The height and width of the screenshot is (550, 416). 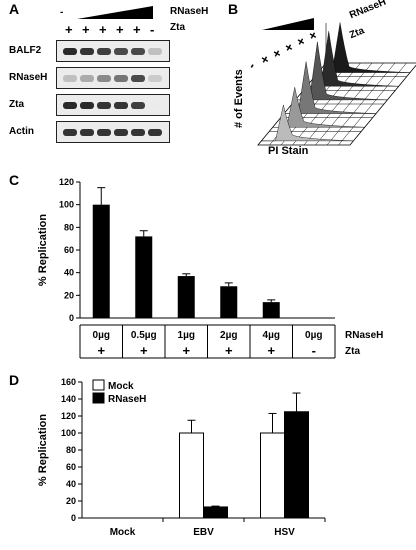 What do you see at coordinates (71, 467) in the screenshot?
I see `d-y-tick-label: 60` at bounding box center [71, 467].